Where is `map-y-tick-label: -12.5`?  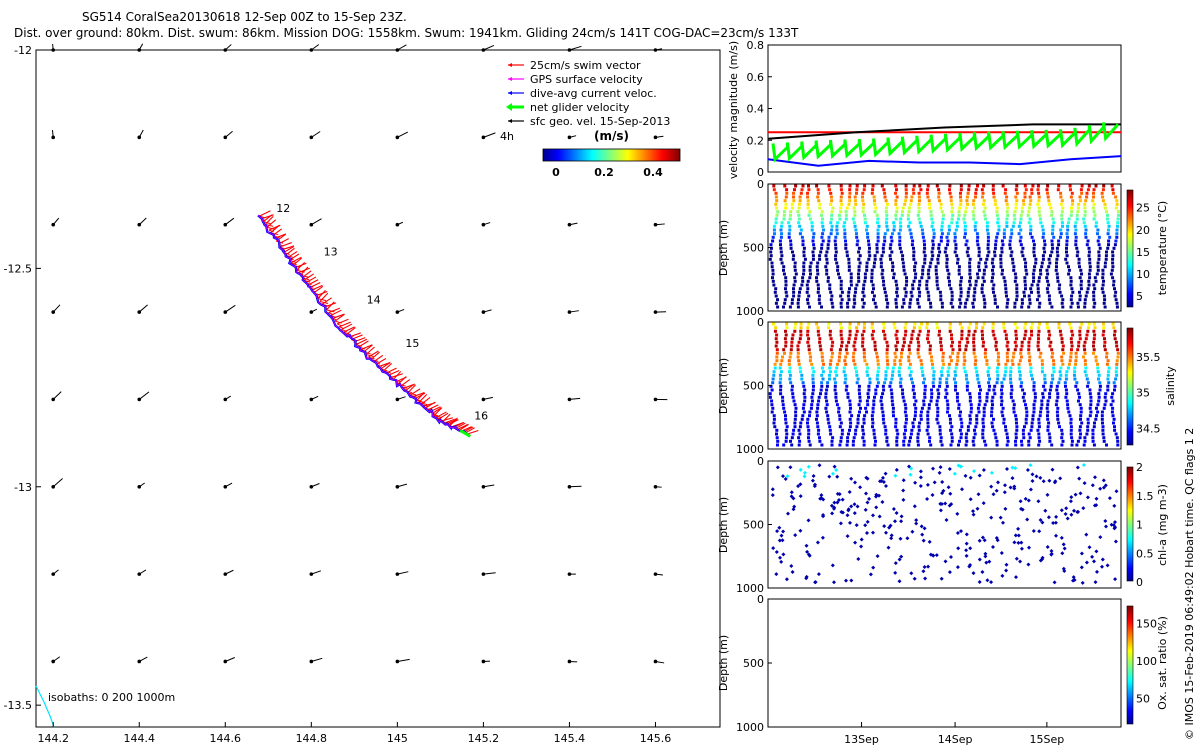 map-y-tick-label: -12.5 is located at coordinates (18, 268).